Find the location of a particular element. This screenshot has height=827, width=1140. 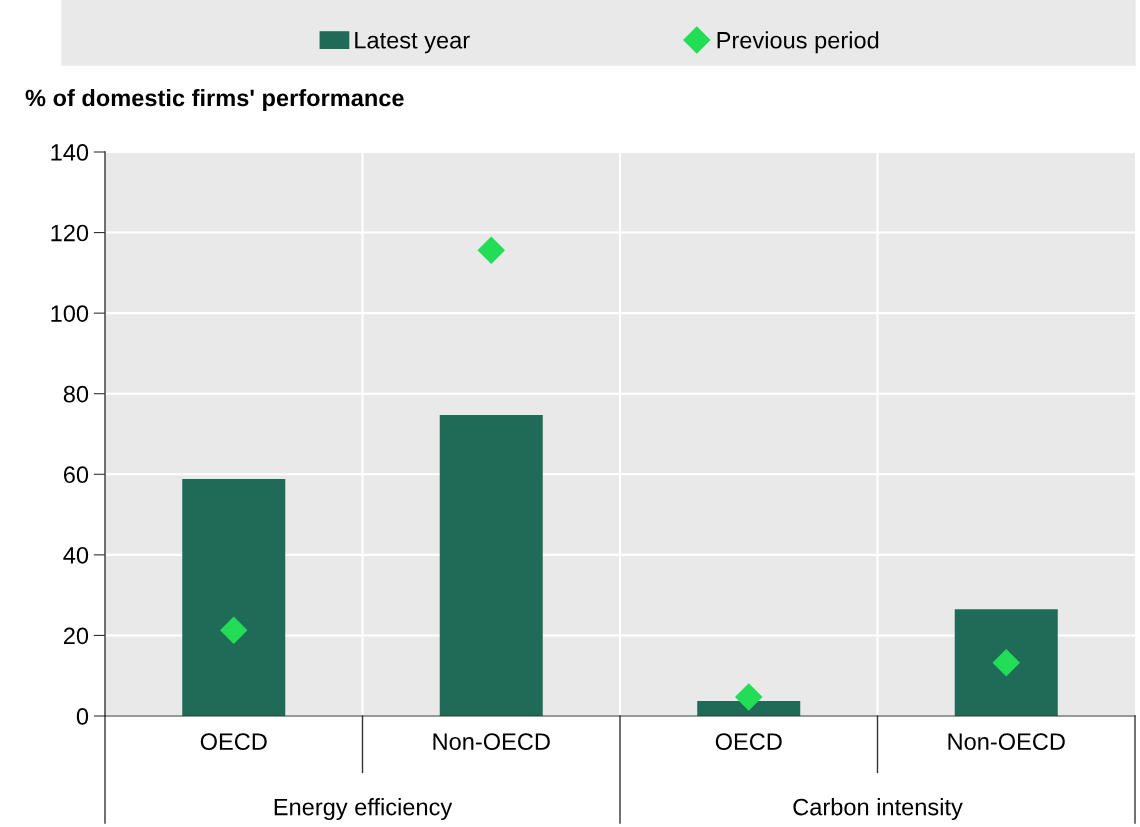

legend-label: Previous period is located at coordinates (798, 42).